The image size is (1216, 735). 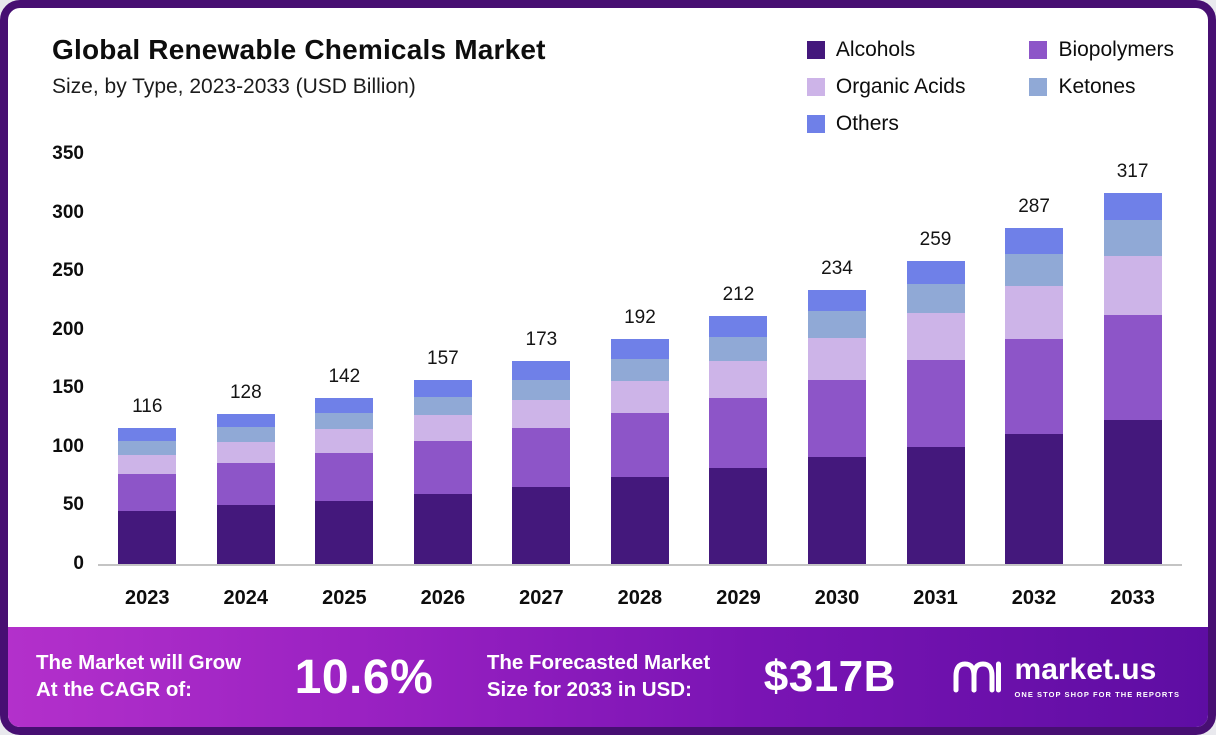 I want to click on x-axis-label: 2024, so click(x=246, y=598).